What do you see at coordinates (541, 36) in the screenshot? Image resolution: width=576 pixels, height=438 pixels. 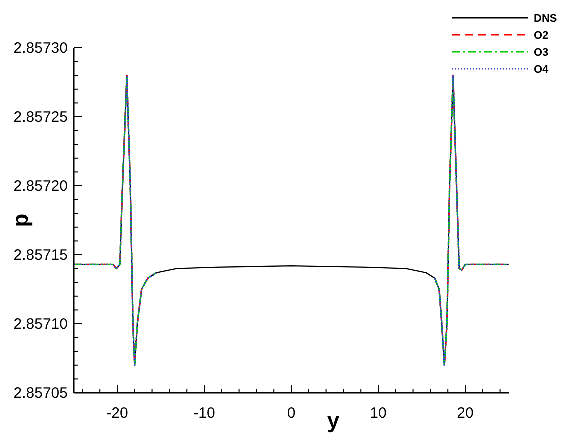 I see `text: O2` at bounding box center [541, 36].